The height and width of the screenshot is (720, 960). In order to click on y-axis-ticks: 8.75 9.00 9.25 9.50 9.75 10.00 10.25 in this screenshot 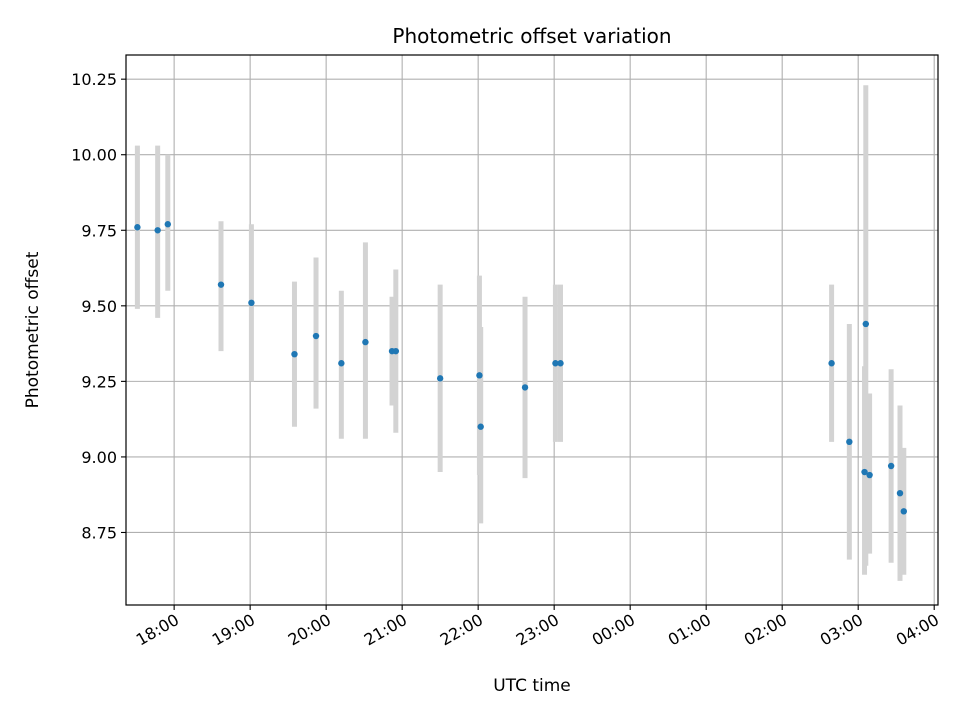, I will do `click(98, 306)`.